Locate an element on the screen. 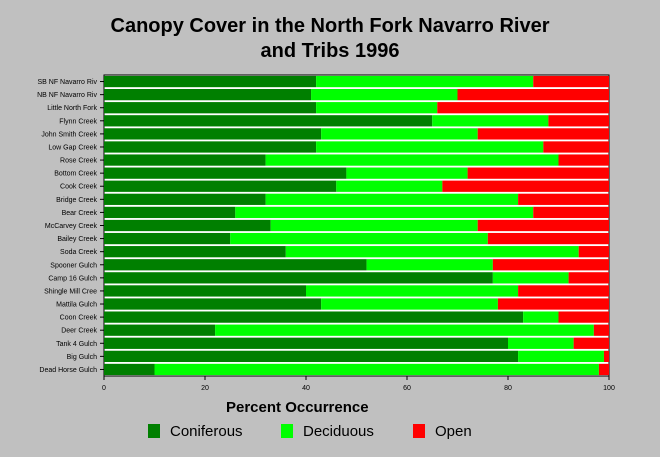 The image size is (660, 457). category-label: Shingle Mill Cree is located at coordinates (70, 291).